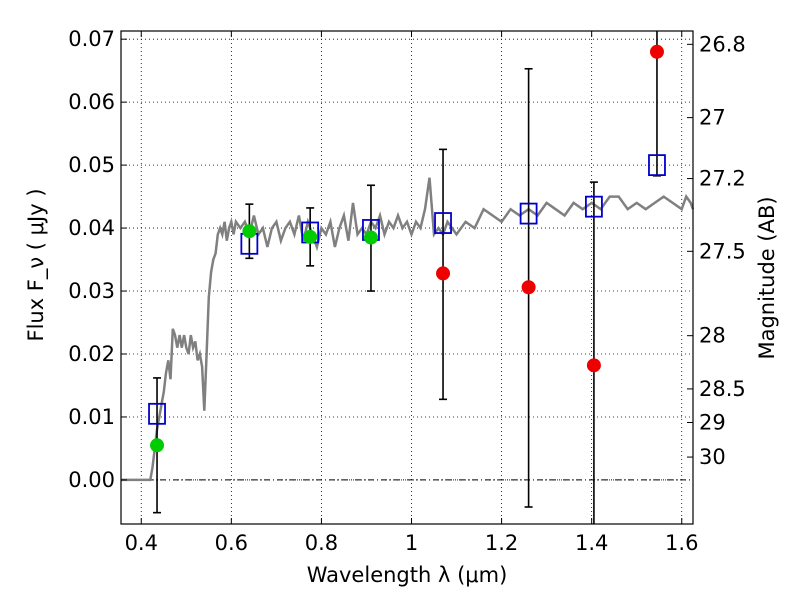 The image size is (800, 600). I want to click on x-tick-label: 0.8, so click(321, 543).